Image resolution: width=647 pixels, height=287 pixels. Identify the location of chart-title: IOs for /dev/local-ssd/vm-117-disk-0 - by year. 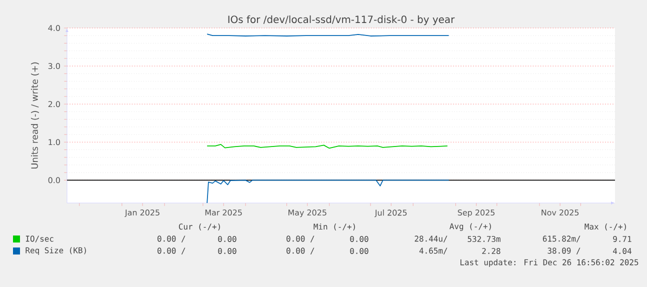
(341, 20).